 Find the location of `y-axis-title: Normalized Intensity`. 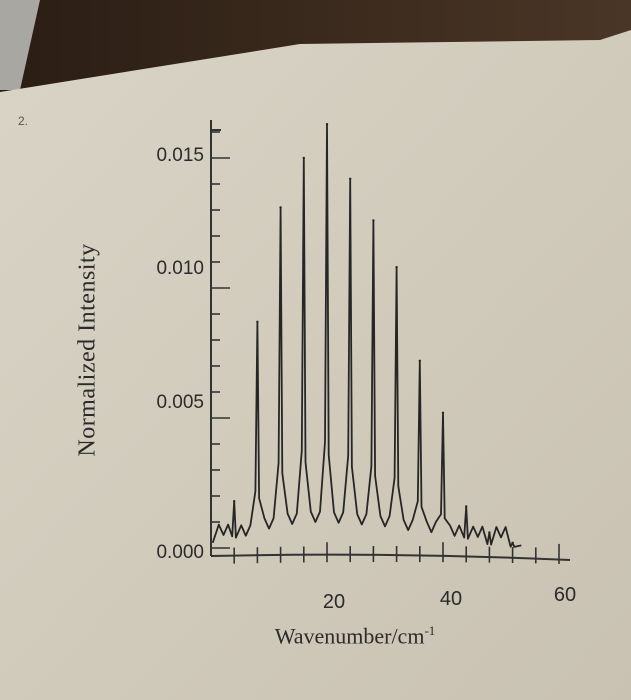

y-axis-title: Normalized Intensity is located at coordinates (87, 350).